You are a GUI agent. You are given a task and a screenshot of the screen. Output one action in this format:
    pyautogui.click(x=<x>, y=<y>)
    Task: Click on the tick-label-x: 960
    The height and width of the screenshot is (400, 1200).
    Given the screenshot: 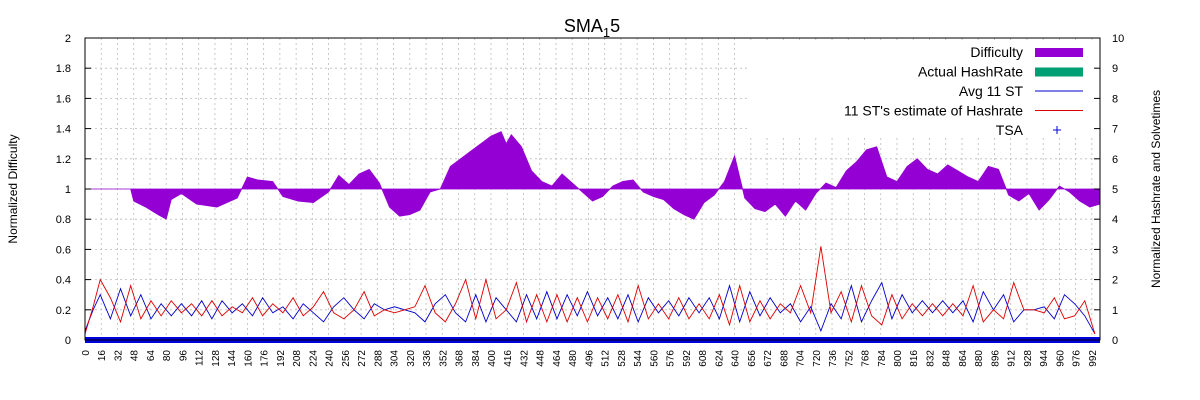 What is the action you would take?
    pyautogui.click(x=1060, y=358)
    